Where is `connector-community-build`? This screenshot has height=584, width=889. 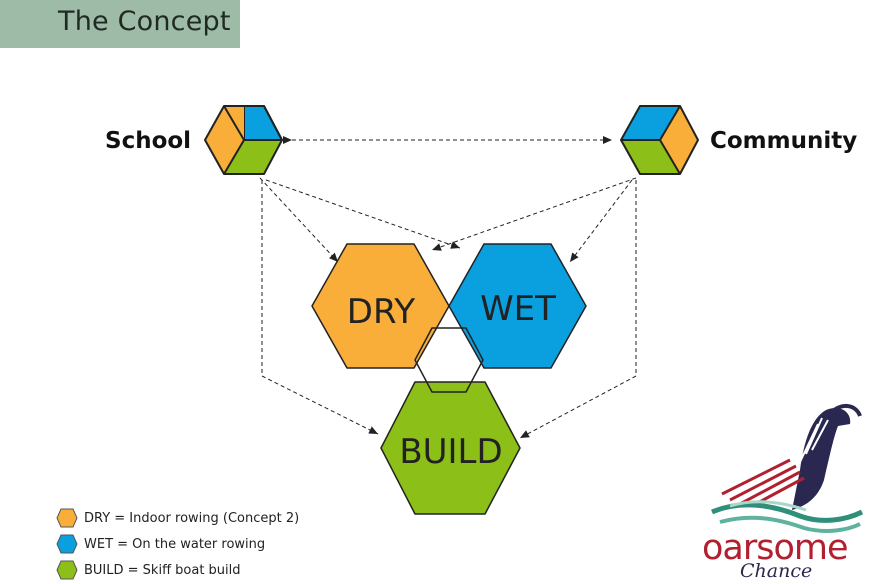 connector-community-build is located at coordinates (578, 309).